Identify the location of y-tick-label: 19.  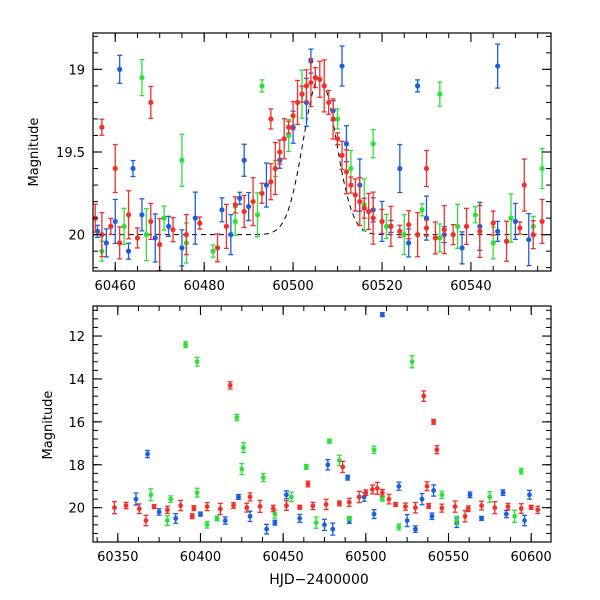
(76, 70).